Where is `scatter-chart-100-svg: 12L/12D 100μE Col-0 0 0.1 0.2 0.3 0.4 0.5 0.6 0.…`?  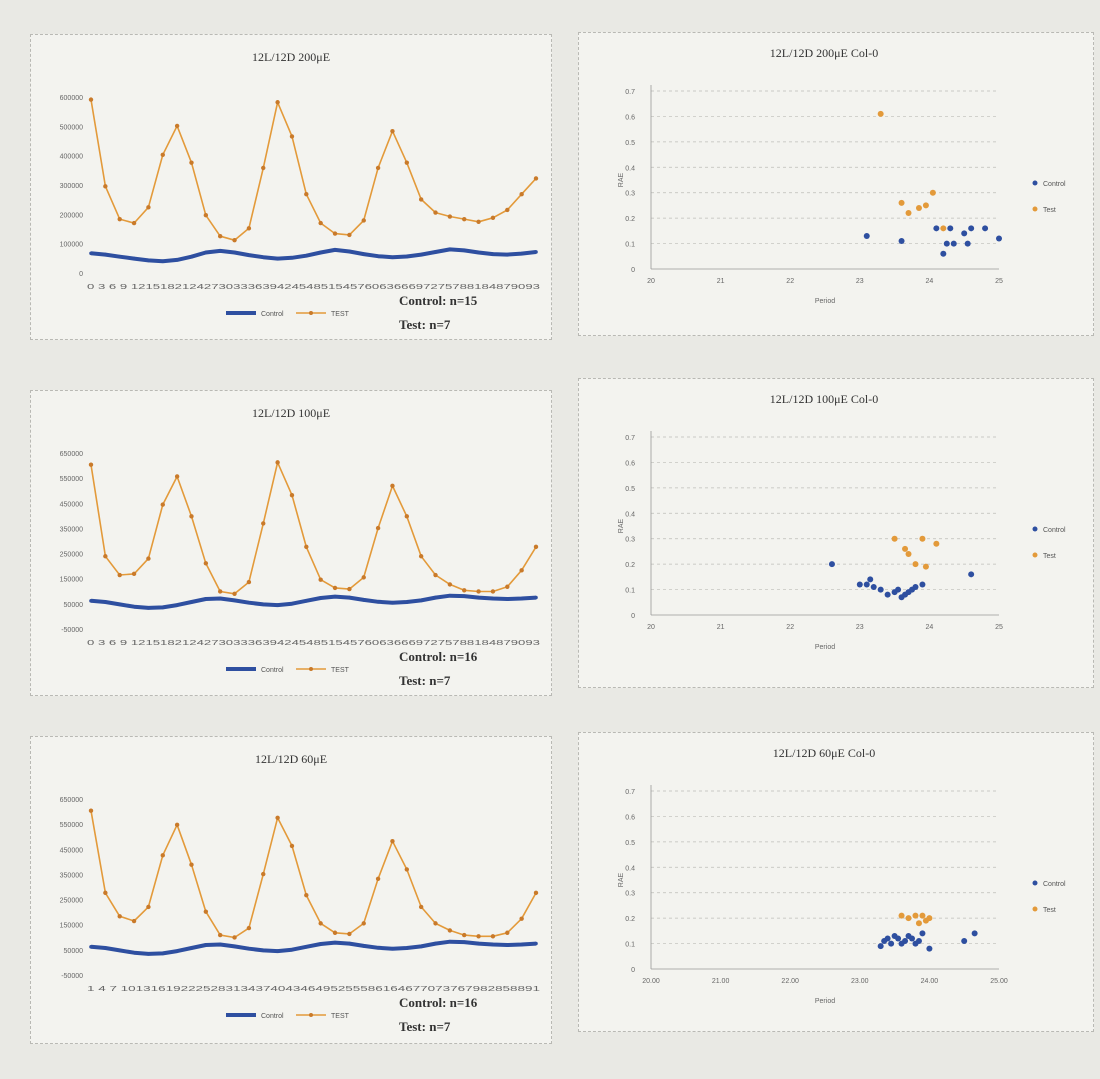
scatter-chart-100-svg: 12L/12D 100μE Col-0 0 0.1 0.2 0.3 0.4 0.5 0.6 0.… is located at coordinates (842, 521).